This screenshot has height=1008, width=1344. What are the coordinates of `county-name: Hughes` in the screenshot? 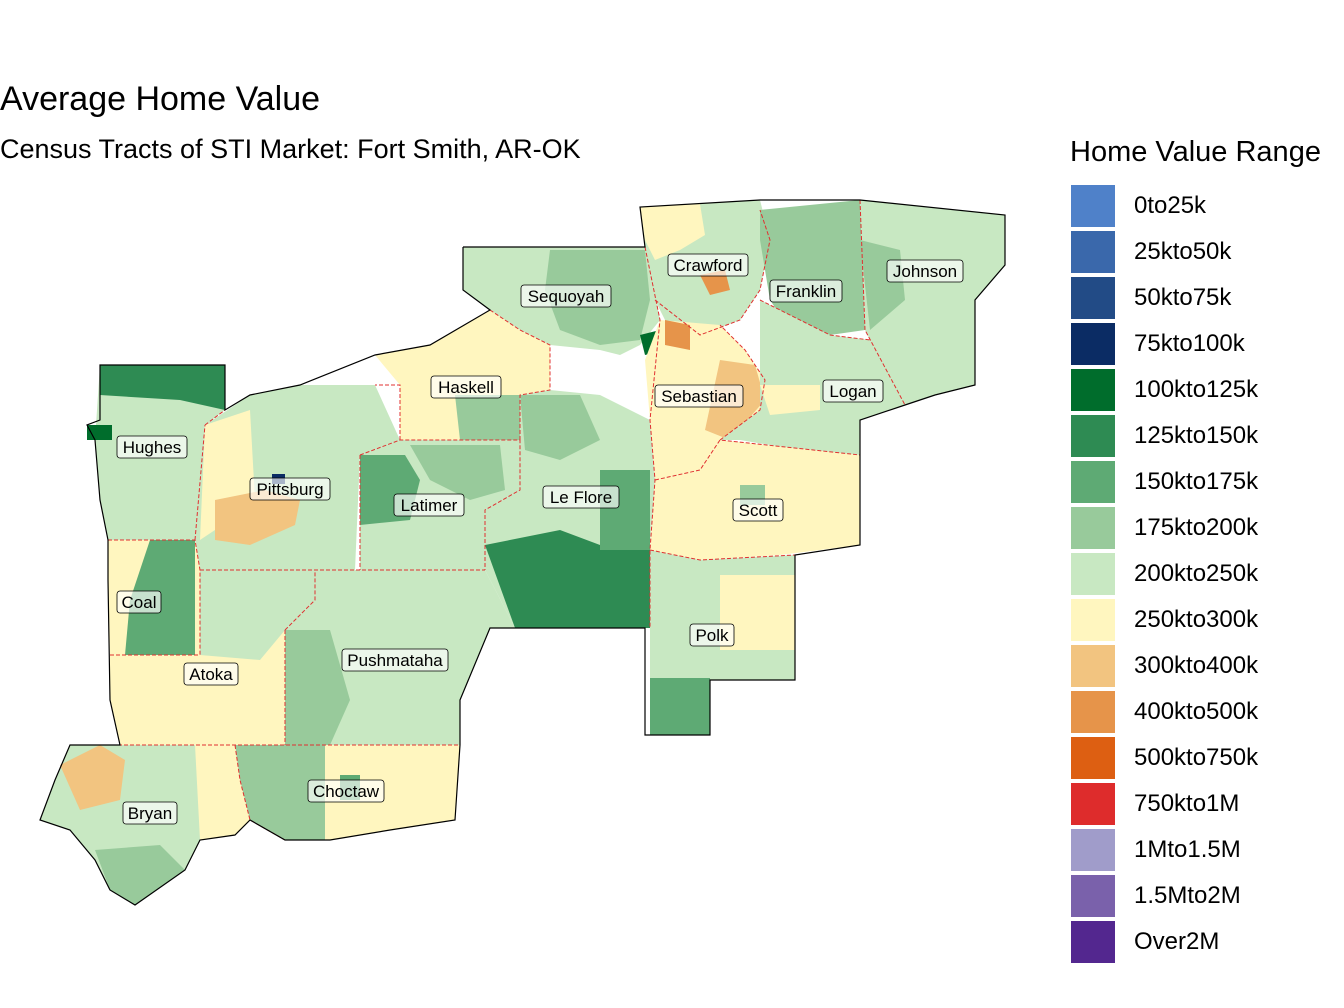 It's located at (152, 447).